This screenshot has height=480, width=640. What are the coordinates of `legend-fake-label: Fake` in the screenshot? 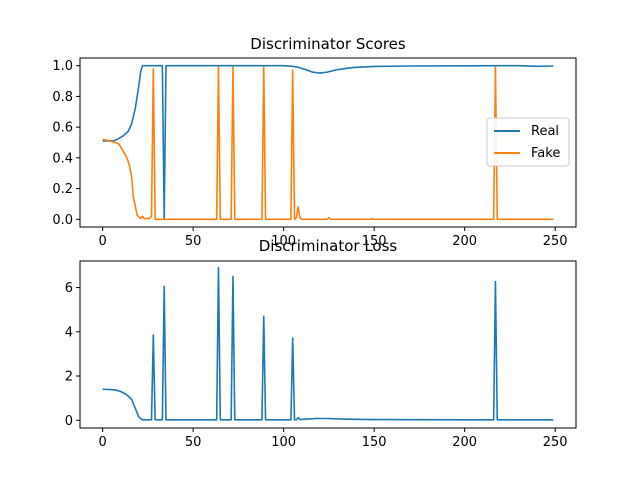 It's located at (545, 153).